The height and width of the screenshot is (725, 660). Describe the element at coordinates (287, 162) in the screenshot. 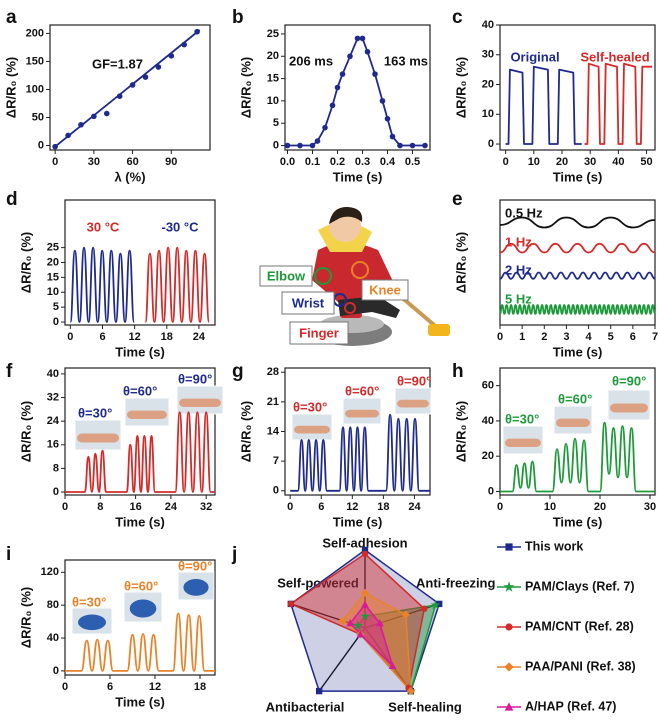

I see `x-tick-label: 0.0` at that location.